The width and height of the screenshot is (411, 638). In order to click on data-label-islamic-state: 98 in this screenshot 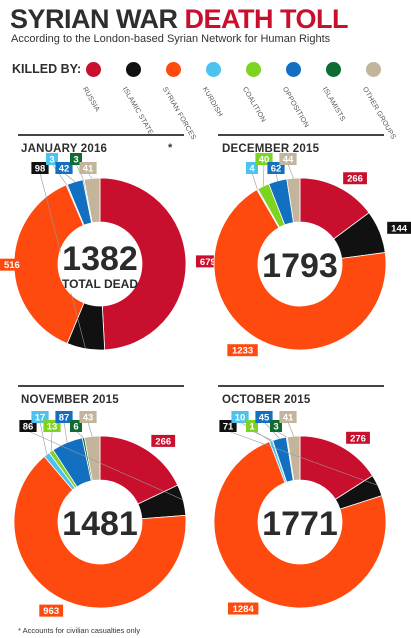, I will do `click(40, 169)`.